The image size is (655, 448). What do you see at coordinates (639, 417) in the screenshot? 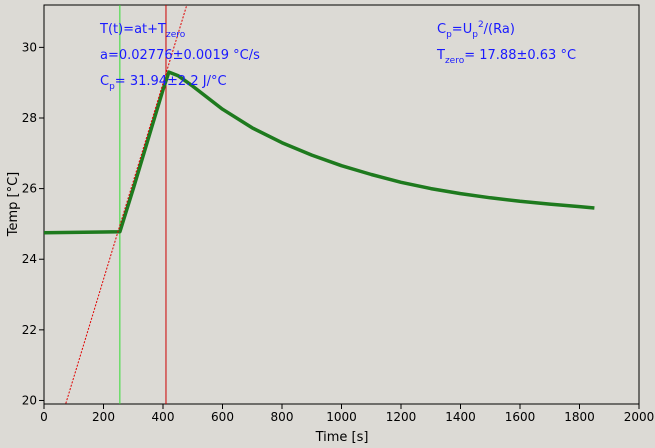
I see `x-tick-label: 2000` at bounding box center [639, 417].